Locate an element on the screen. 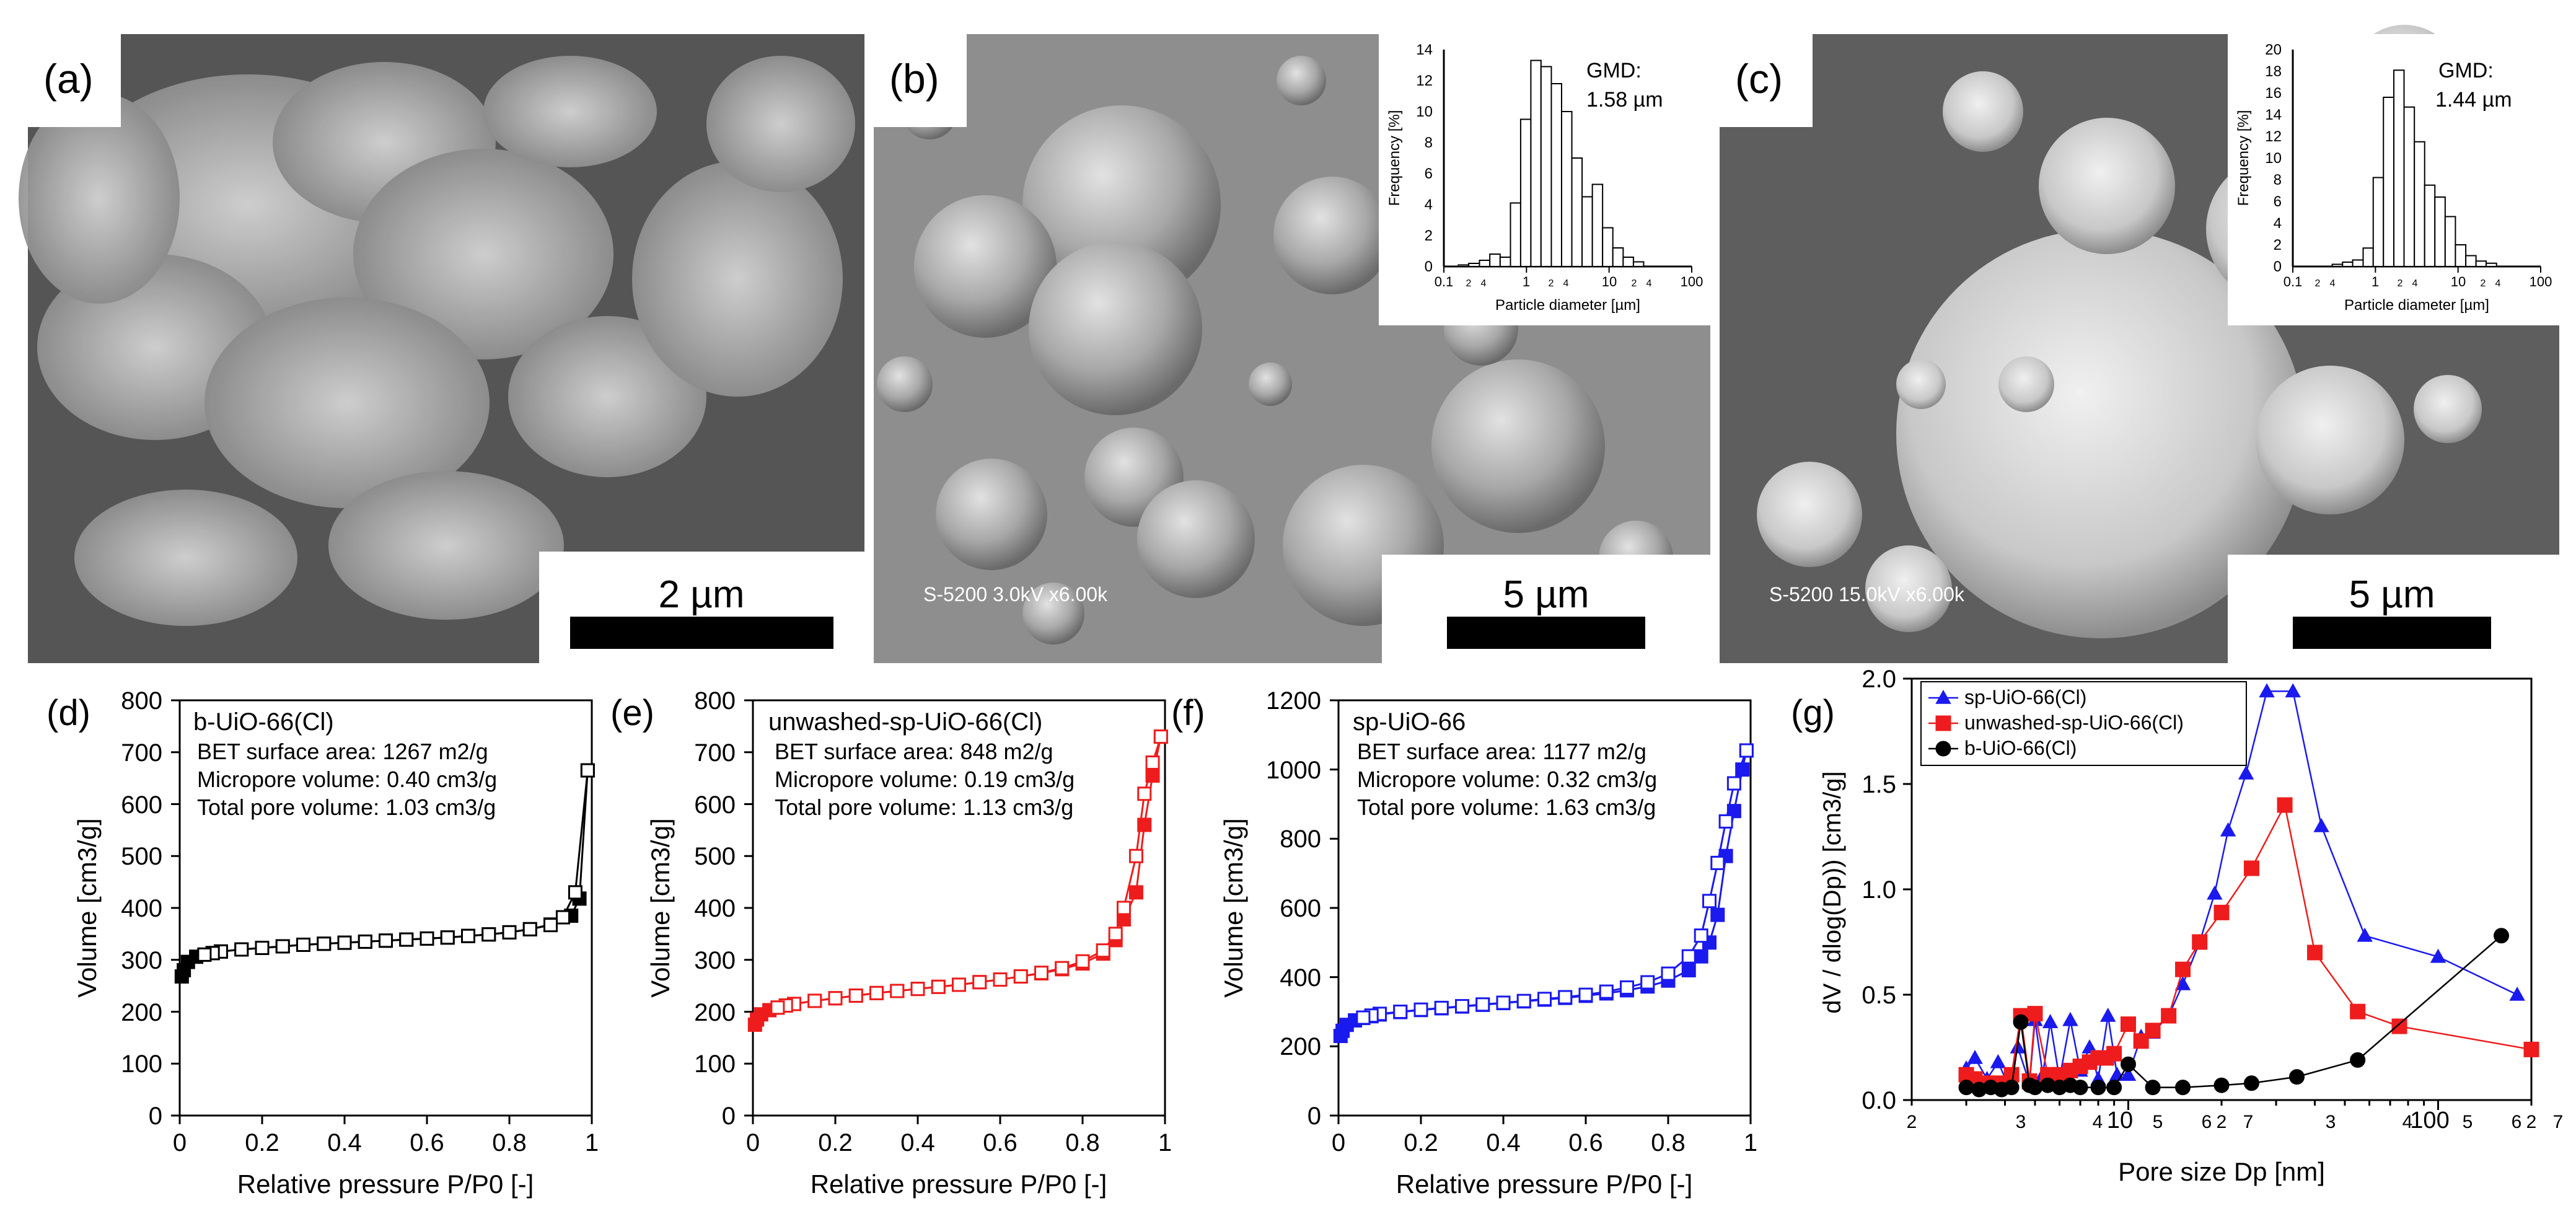 This screenshot has height=1224, width=2576. chart-f-ytick: 600 is located at coordinates (1300, 909).